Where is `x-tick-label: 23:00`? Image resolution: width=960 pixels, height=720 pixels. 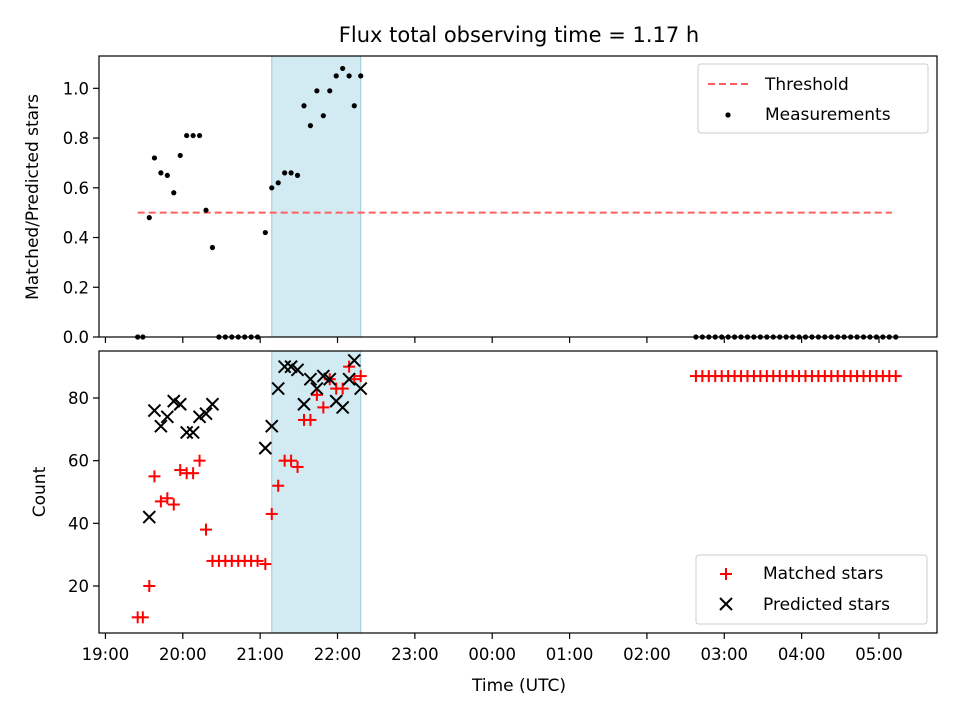 x-tick-label: 23:00 is located at coordinates (415, 654).